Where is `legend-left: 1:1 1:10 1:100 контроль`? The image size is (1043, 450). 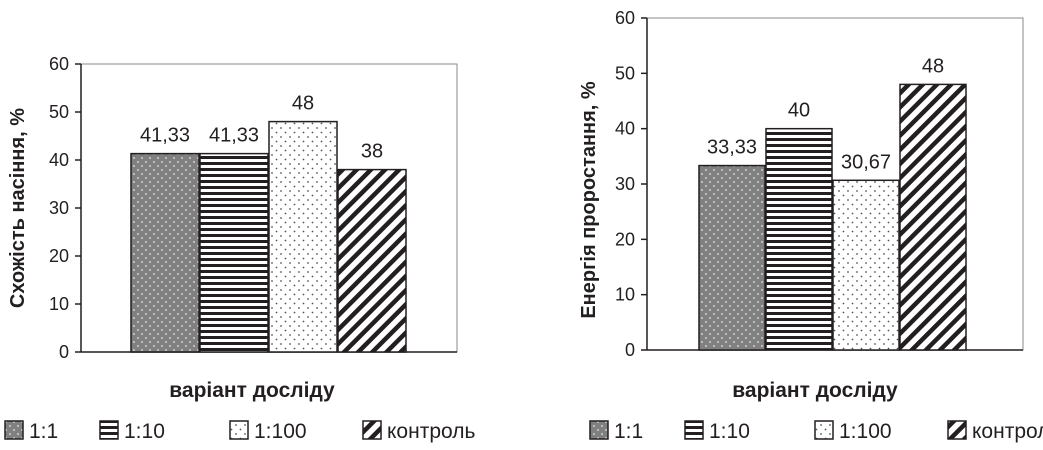
legend-left: 1:1 1:10 1:100 контроль is located at coordinates (239, 431).